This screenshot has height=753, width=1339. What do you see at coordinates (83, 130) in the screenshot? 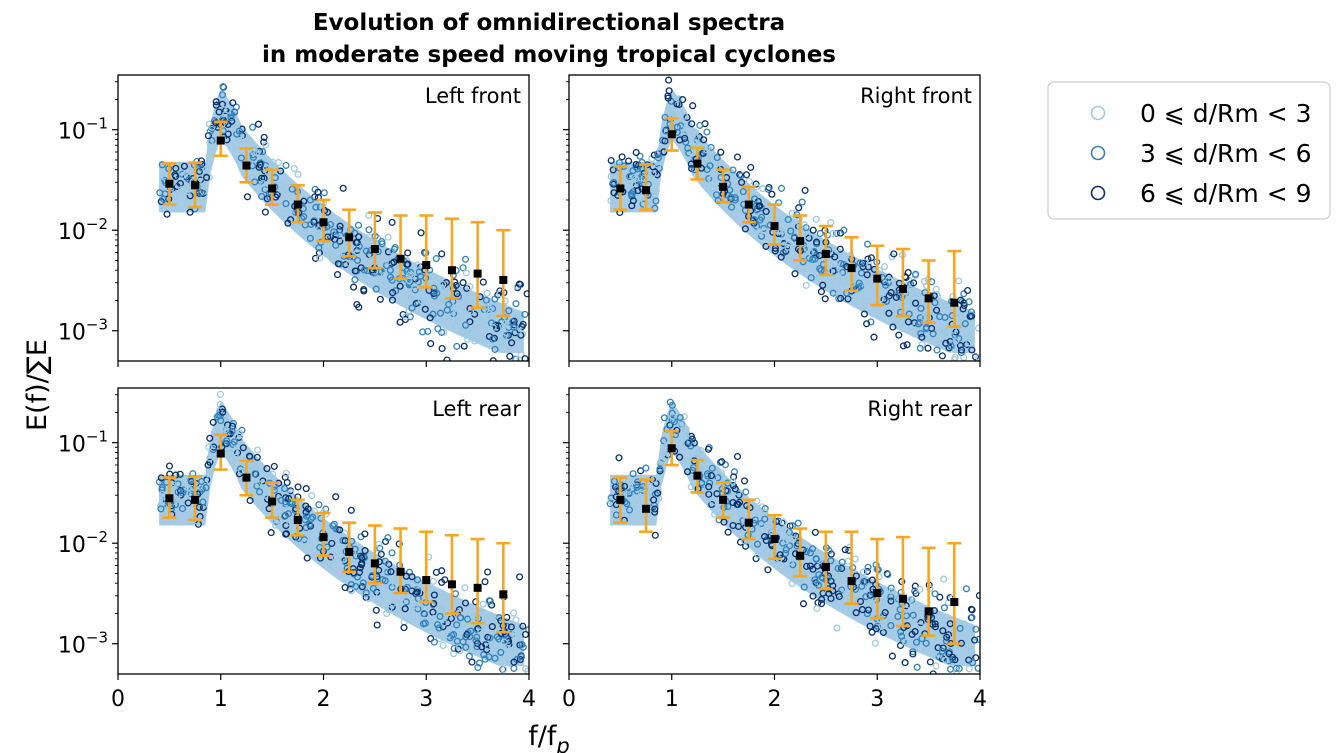
I see `y-tick-label: 10−1` at bounding box center [83, 130].